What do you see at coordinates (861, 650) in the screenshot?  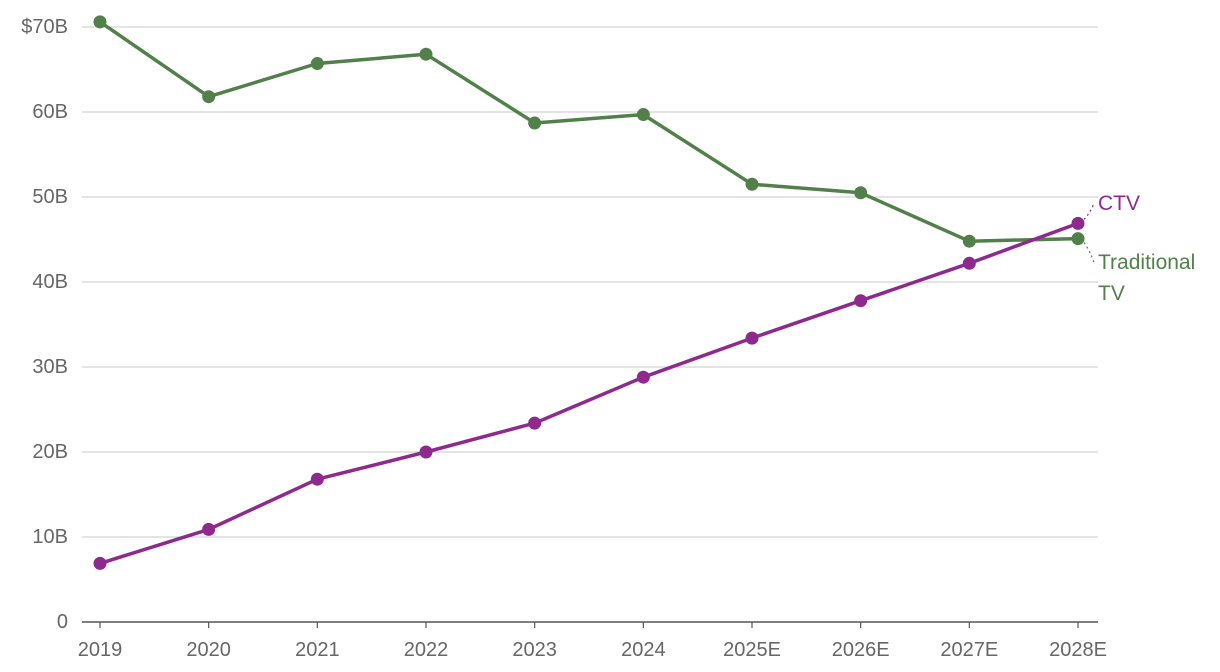 I see `x-tick-label: 2026E` at bounding box center [861, 650].